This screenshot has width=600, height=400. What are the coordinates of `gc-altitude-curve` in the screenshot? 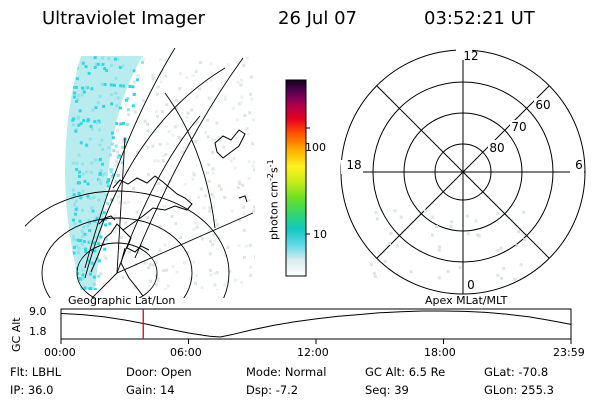 It's located at (316, 324).